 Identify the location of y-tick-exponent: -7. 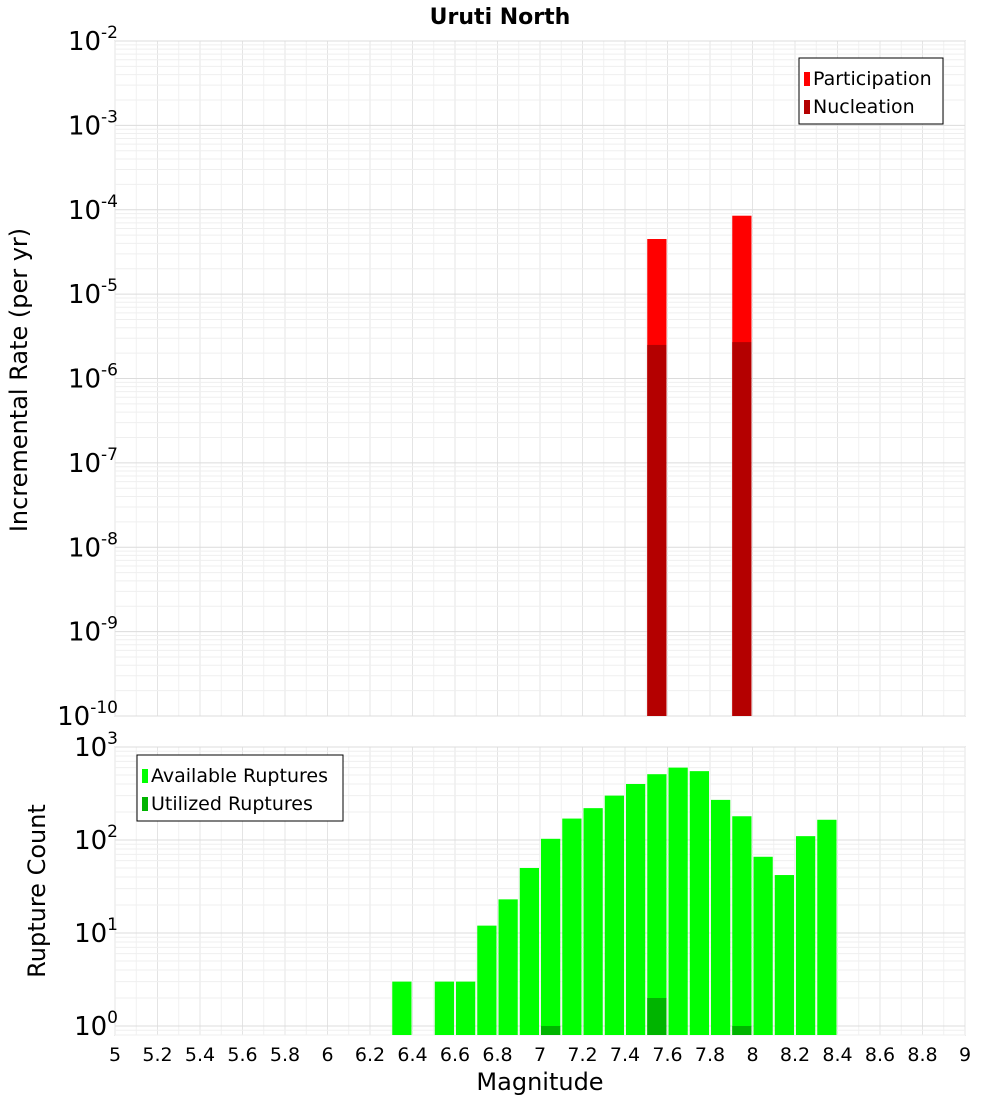
(109, 455).